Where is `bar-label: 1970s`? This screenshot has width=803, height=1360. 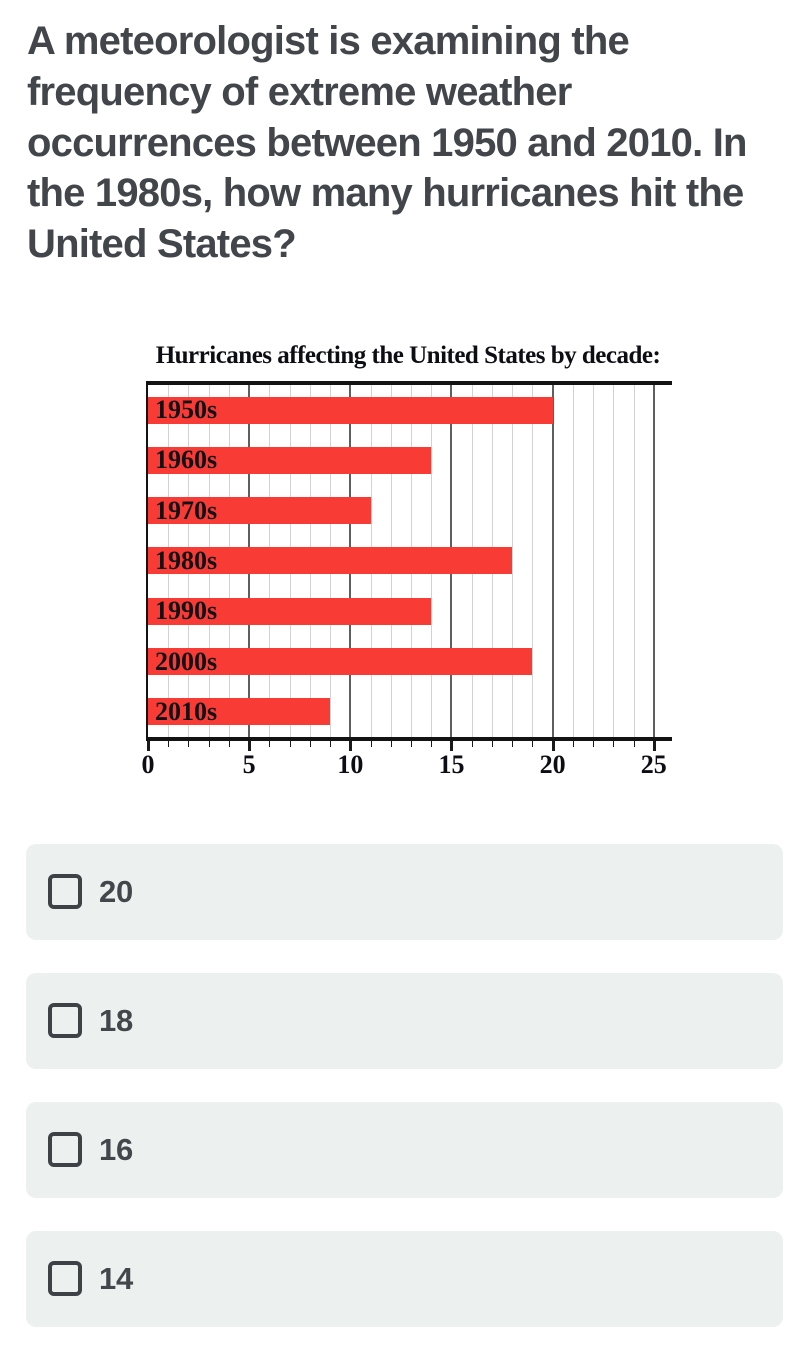
bar-label: 1970s is located at coordinates (186, 510).